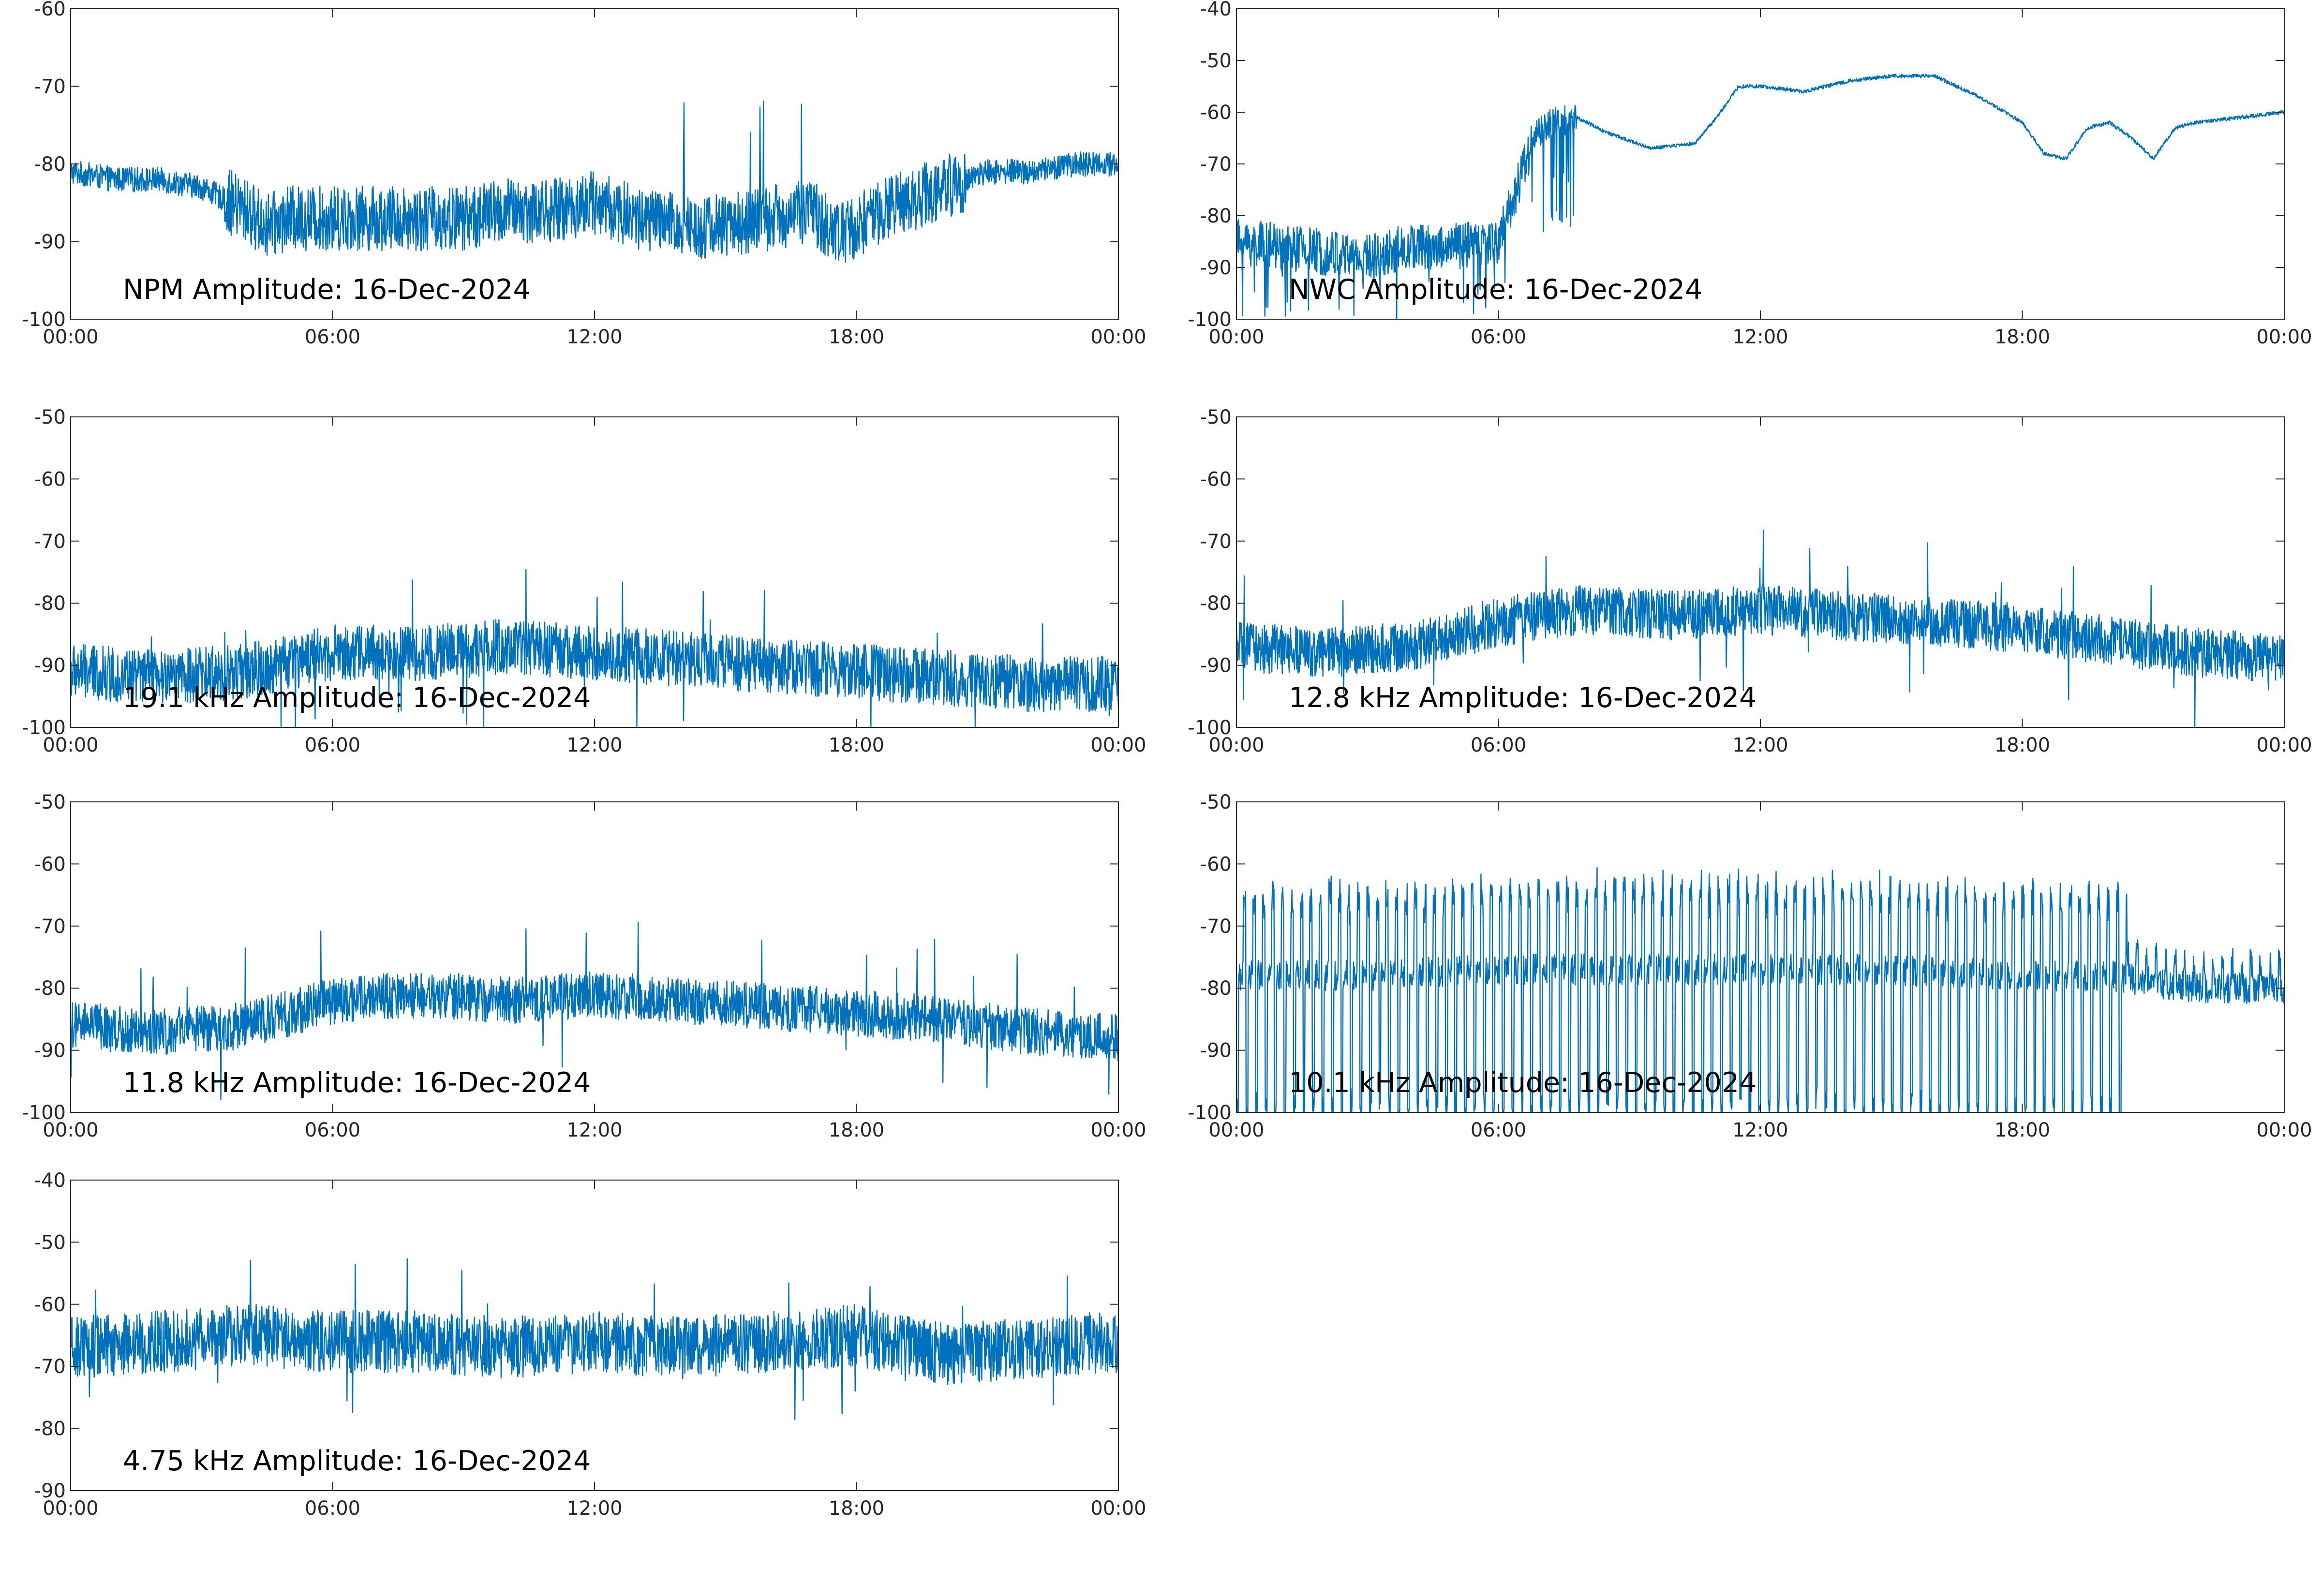 Image resolution: width=2322 pixels, height=1596 pixels. I want to click on chart-annotation: NWC Amplitude: 16-Dec-2024, so click(1495, 290).